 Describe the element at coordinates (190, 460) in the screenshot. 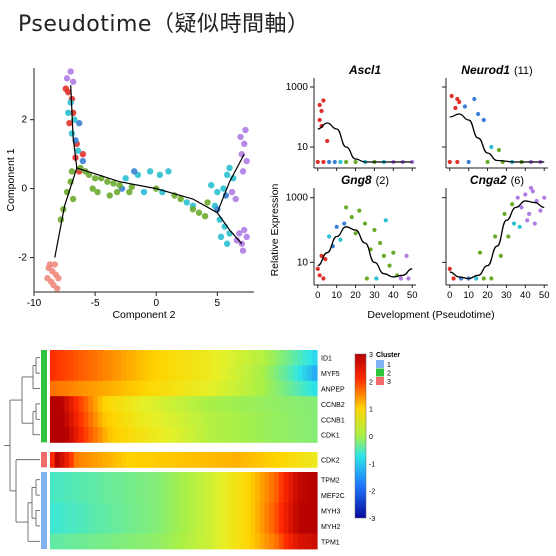

I see `heatmap-block-cluster-3: CDK2` at that location.